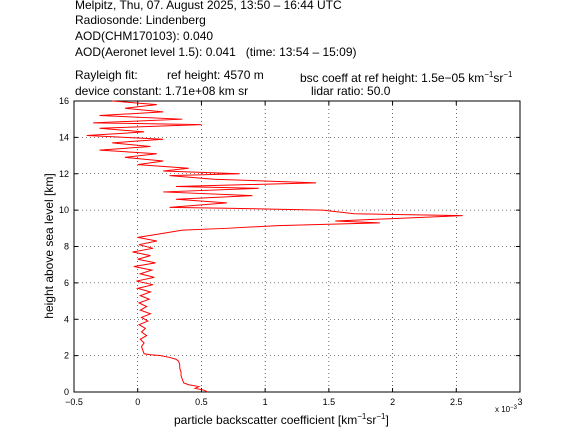 This screenshot has width=576, height=432. Describe the element at coordinates (265, 402) in the screenshot. I see `x-tick-label: 1` at that location.